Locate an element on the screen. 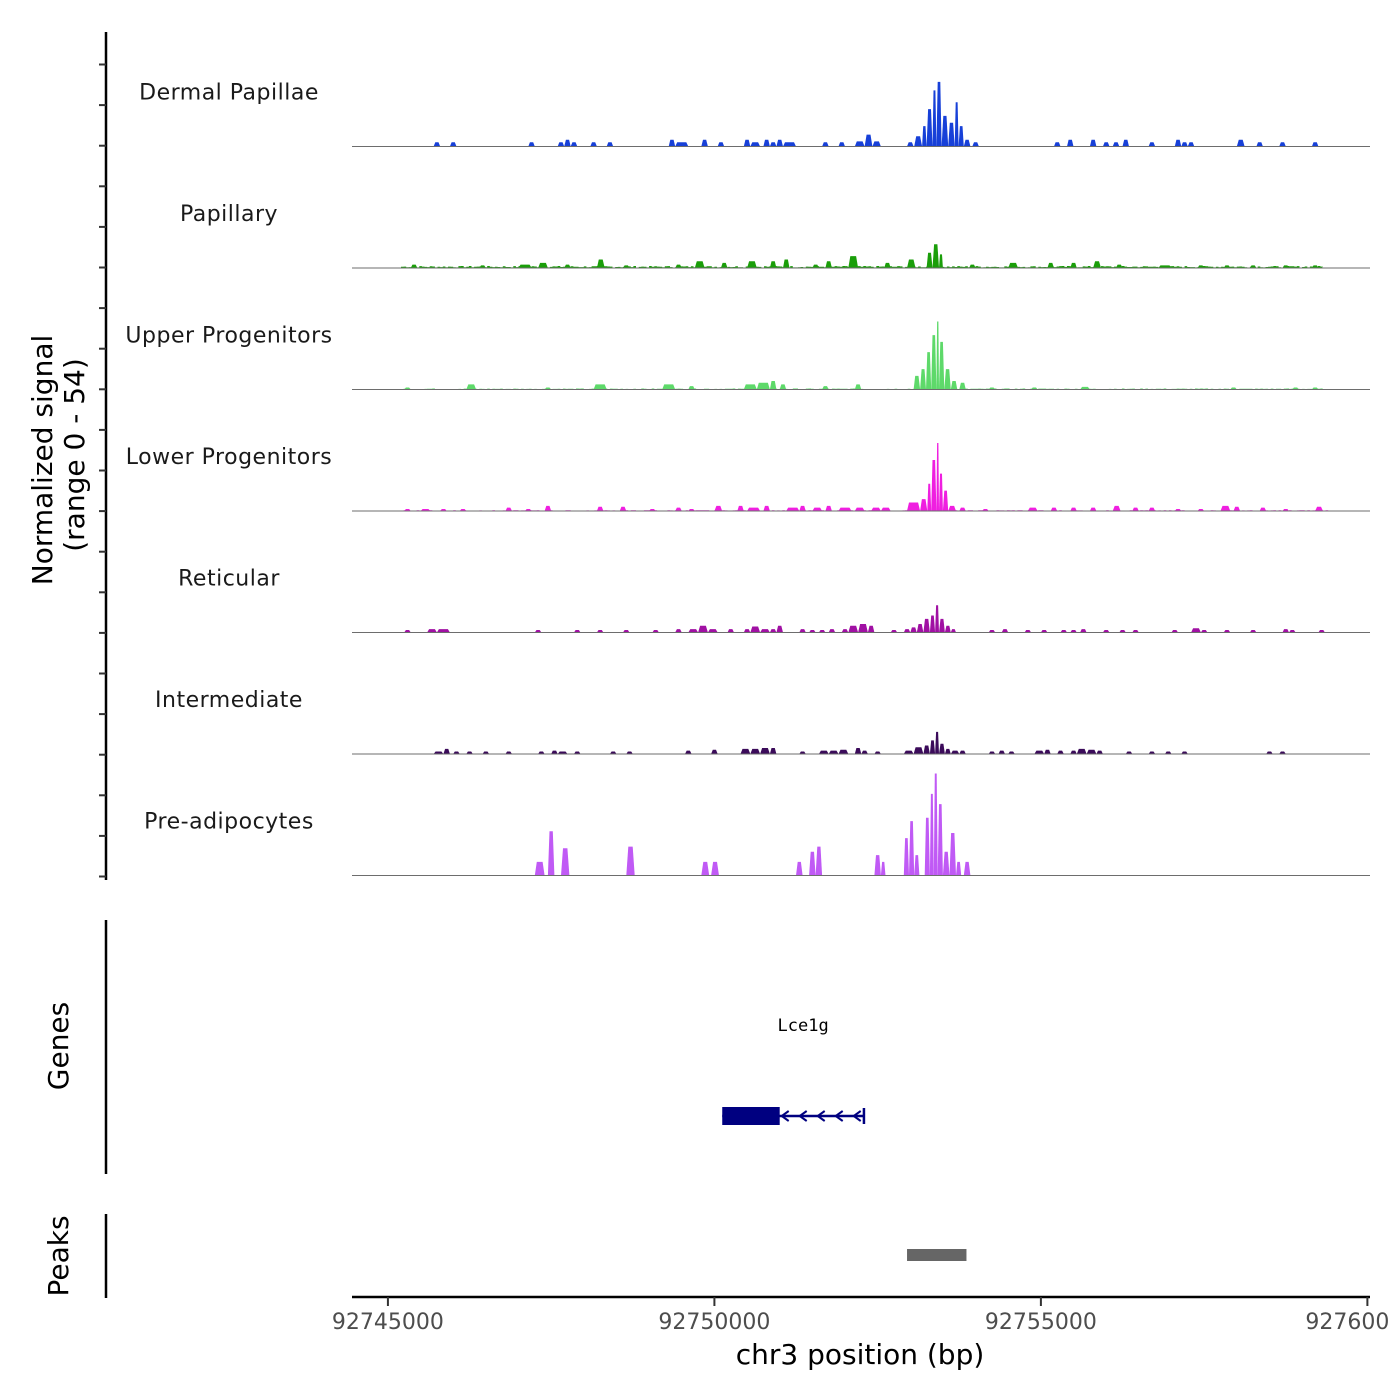 The width and height of the screenshot is (1400, 1400). gene-track: Lce1g is located at coordinates (794, 1070).